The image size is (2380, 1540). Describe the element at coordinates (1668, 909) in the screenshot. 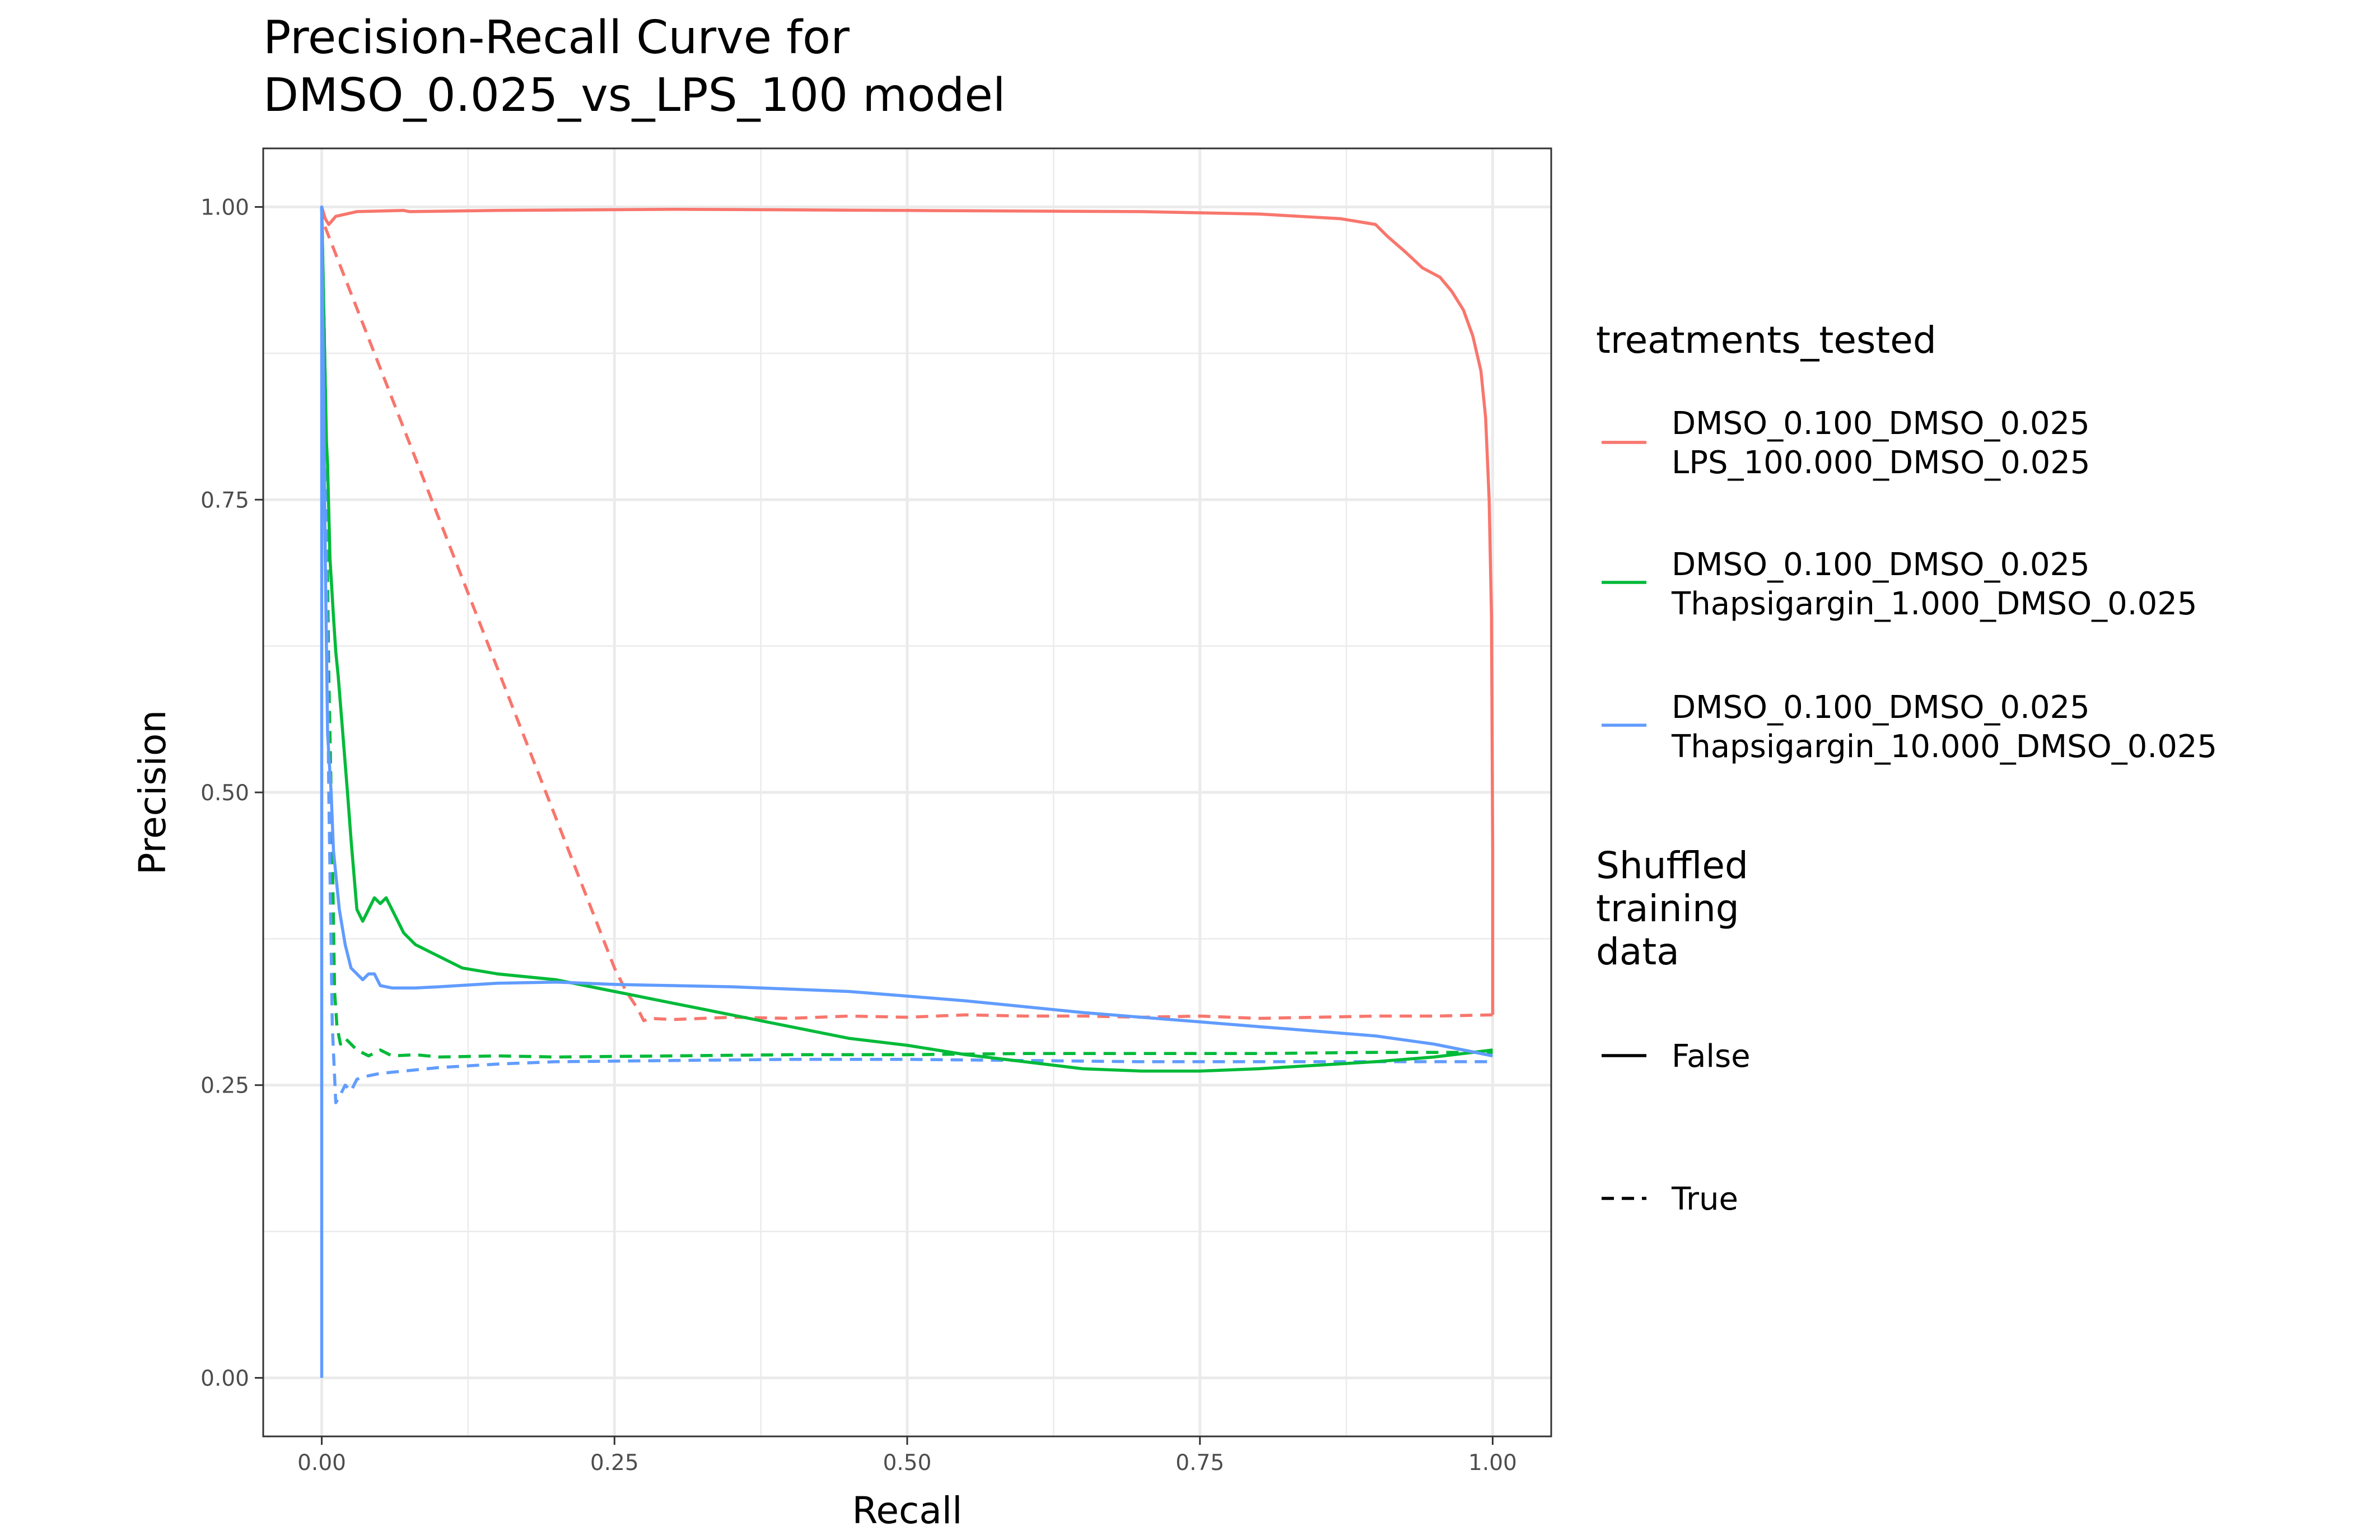

I see `legend-linetype-title-line-2: training` at that location.